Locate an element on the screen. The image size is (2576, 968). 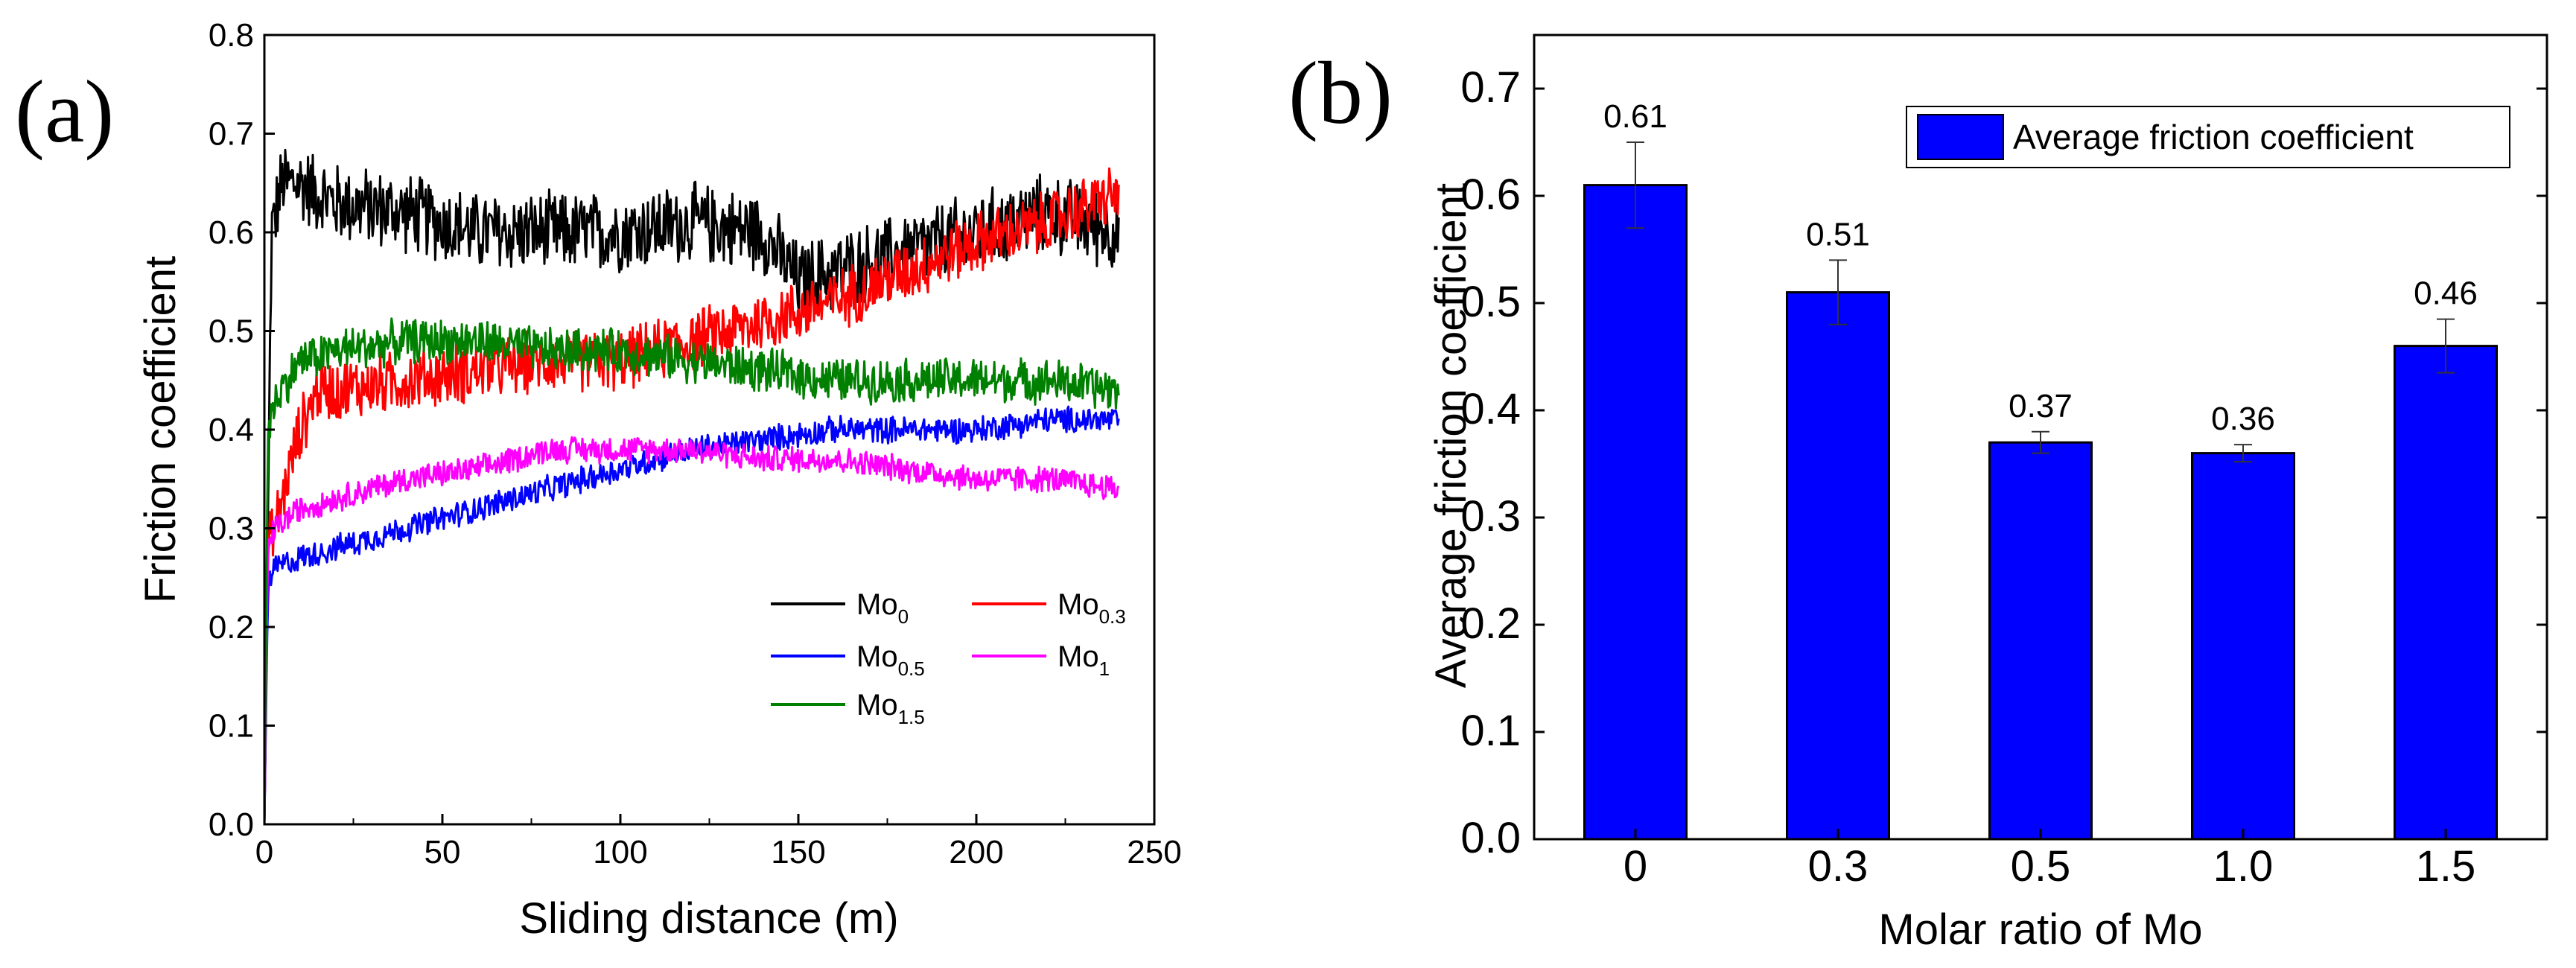
panel-a-label: (a) is located at coordinates (64, 111).